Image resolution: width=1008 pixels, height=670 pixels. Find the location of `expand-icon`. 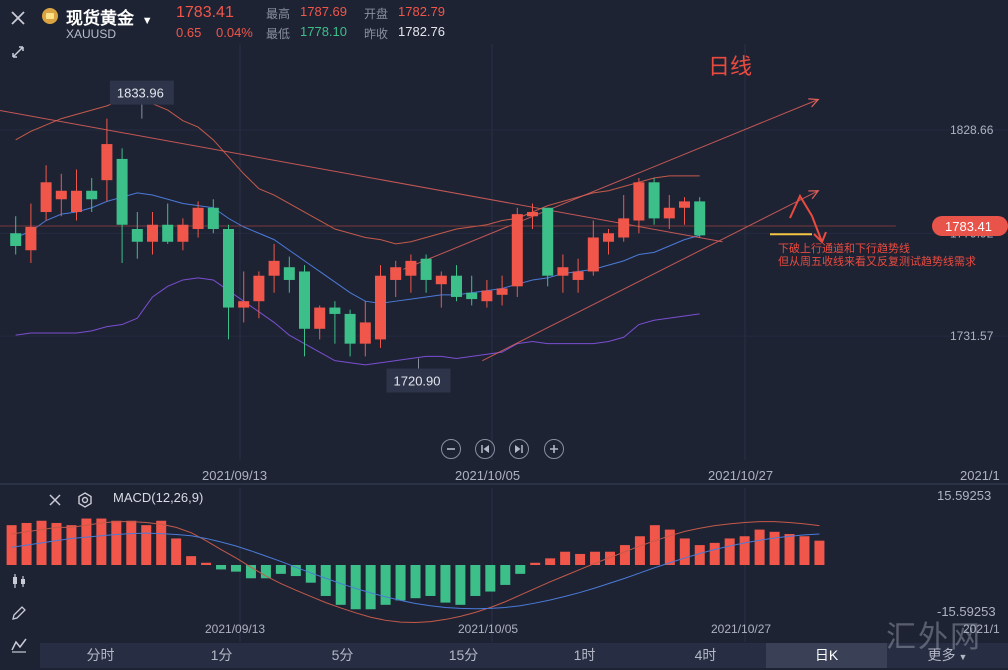

expand-icon is located at coordinates (18, 52).